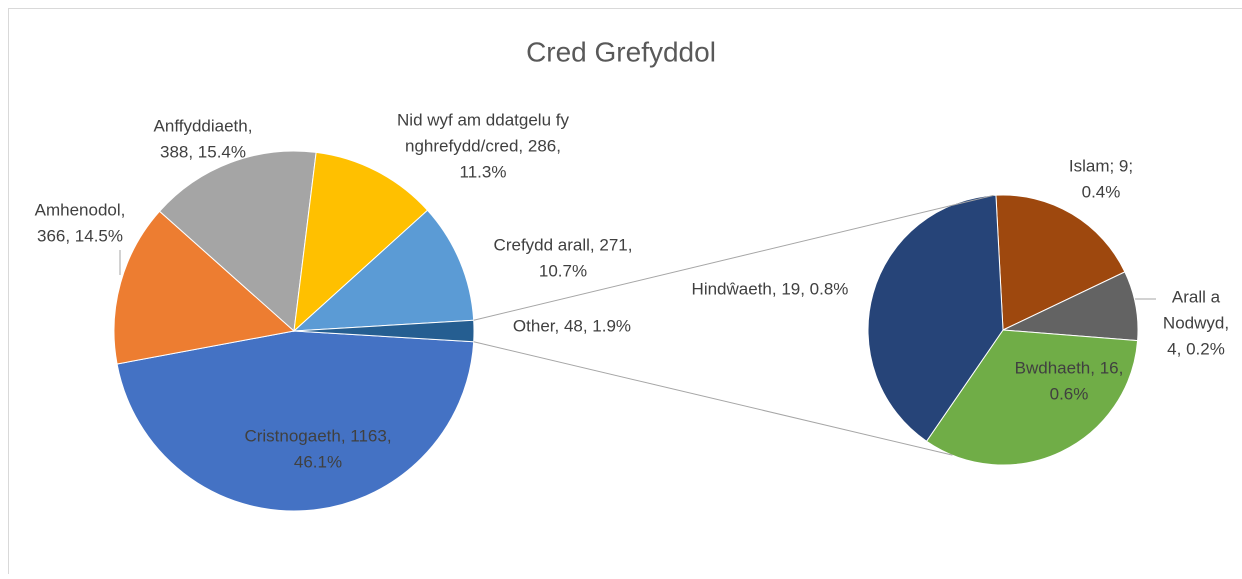  Describe the element at coordinates (80, 209) in the screenshot. I see `data-label: Amhenodol,` at that location.